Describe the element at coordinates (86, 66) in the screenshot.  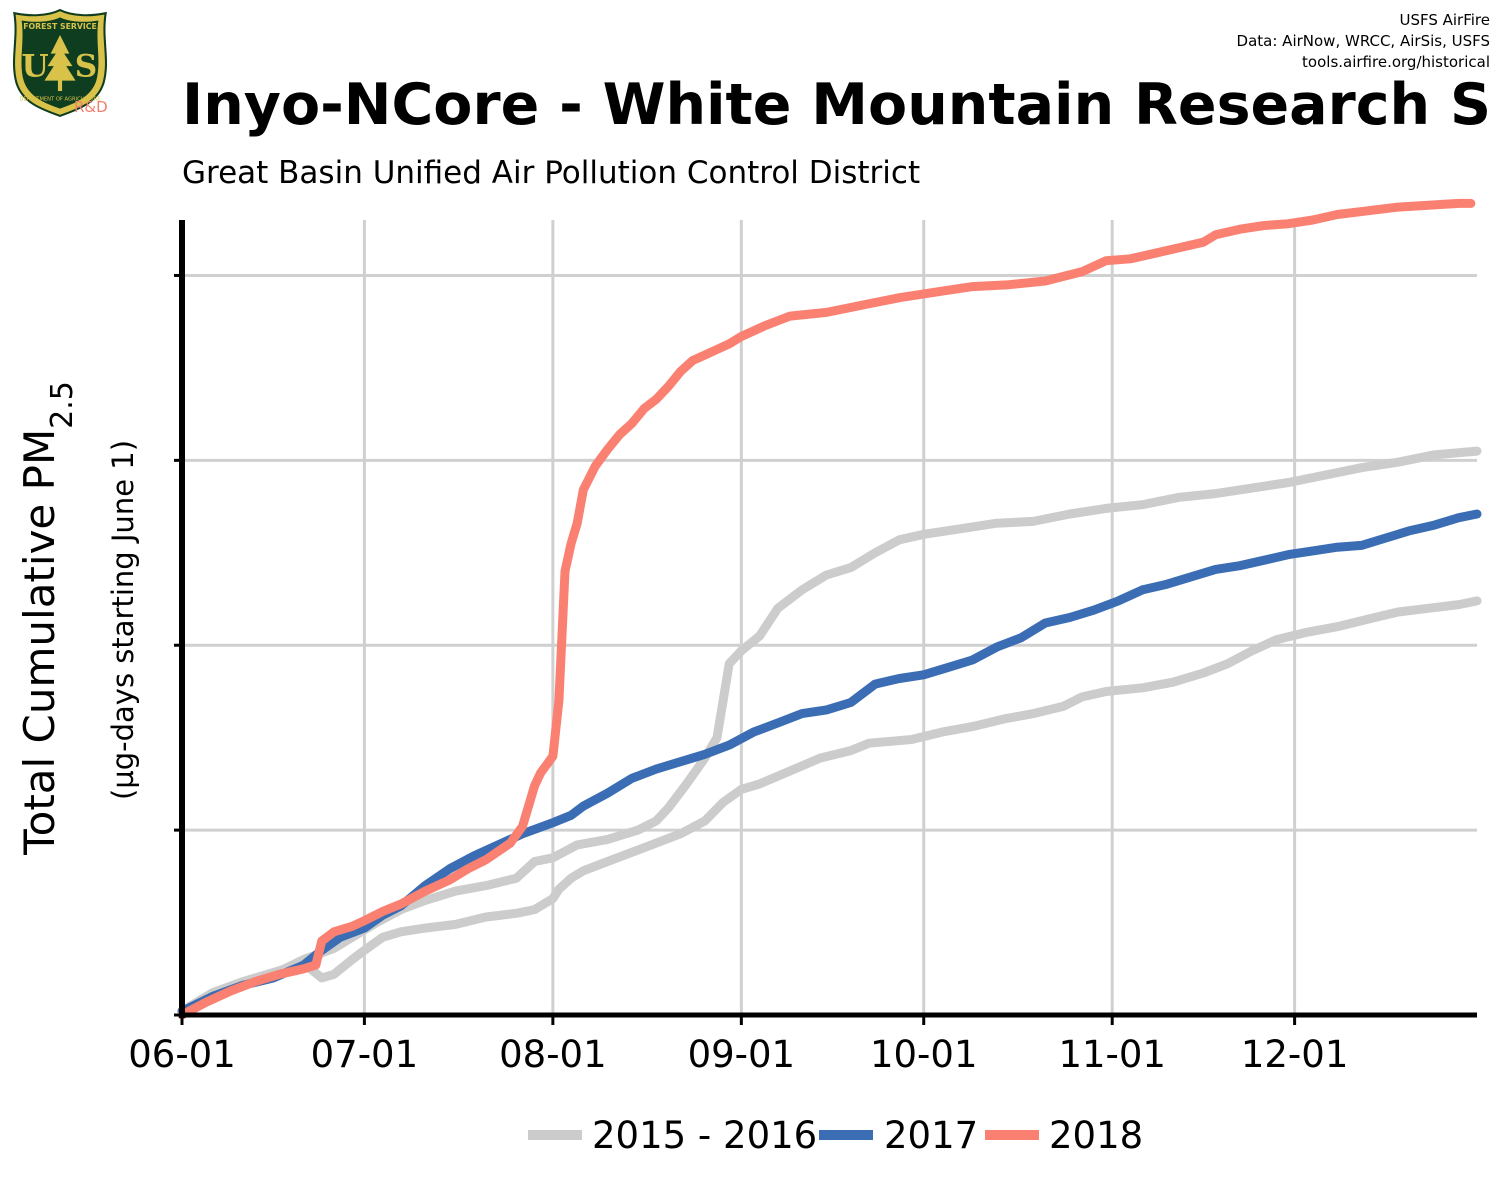
I see `logo-letter-s: S` at that location.